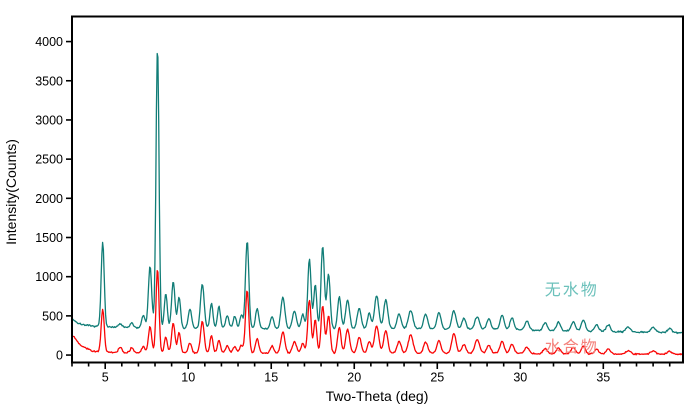 Image resolution: width=700 pixels, height=412 pixels. I want to click on series-label-无水物: 无水物, so click(572, 290).